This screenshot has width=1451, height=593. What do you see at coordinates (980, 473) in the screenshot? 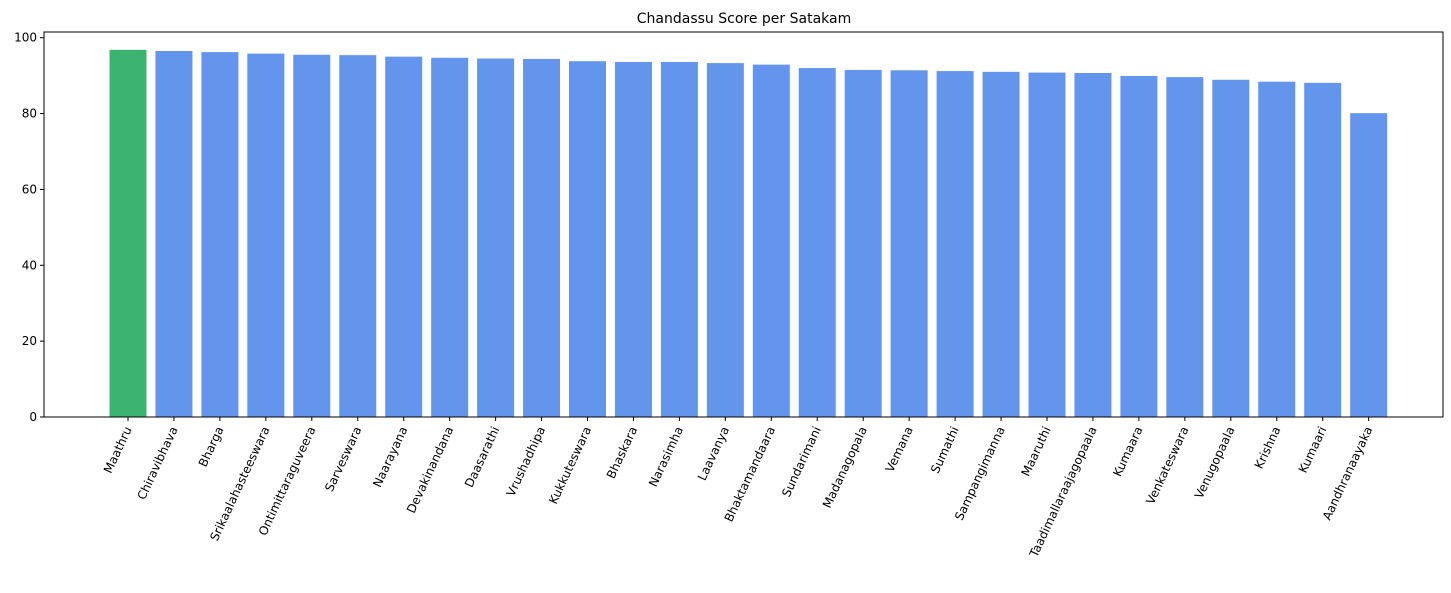
I see `x-tick-label: Sampangimanna` at bounding box center [980, 473].